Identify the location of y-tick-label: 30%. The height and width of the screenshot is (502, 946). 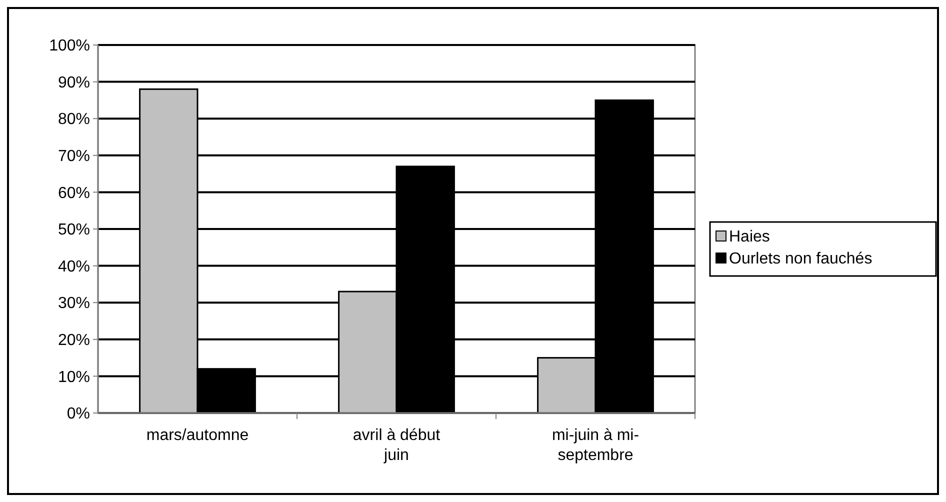
(74, 303).